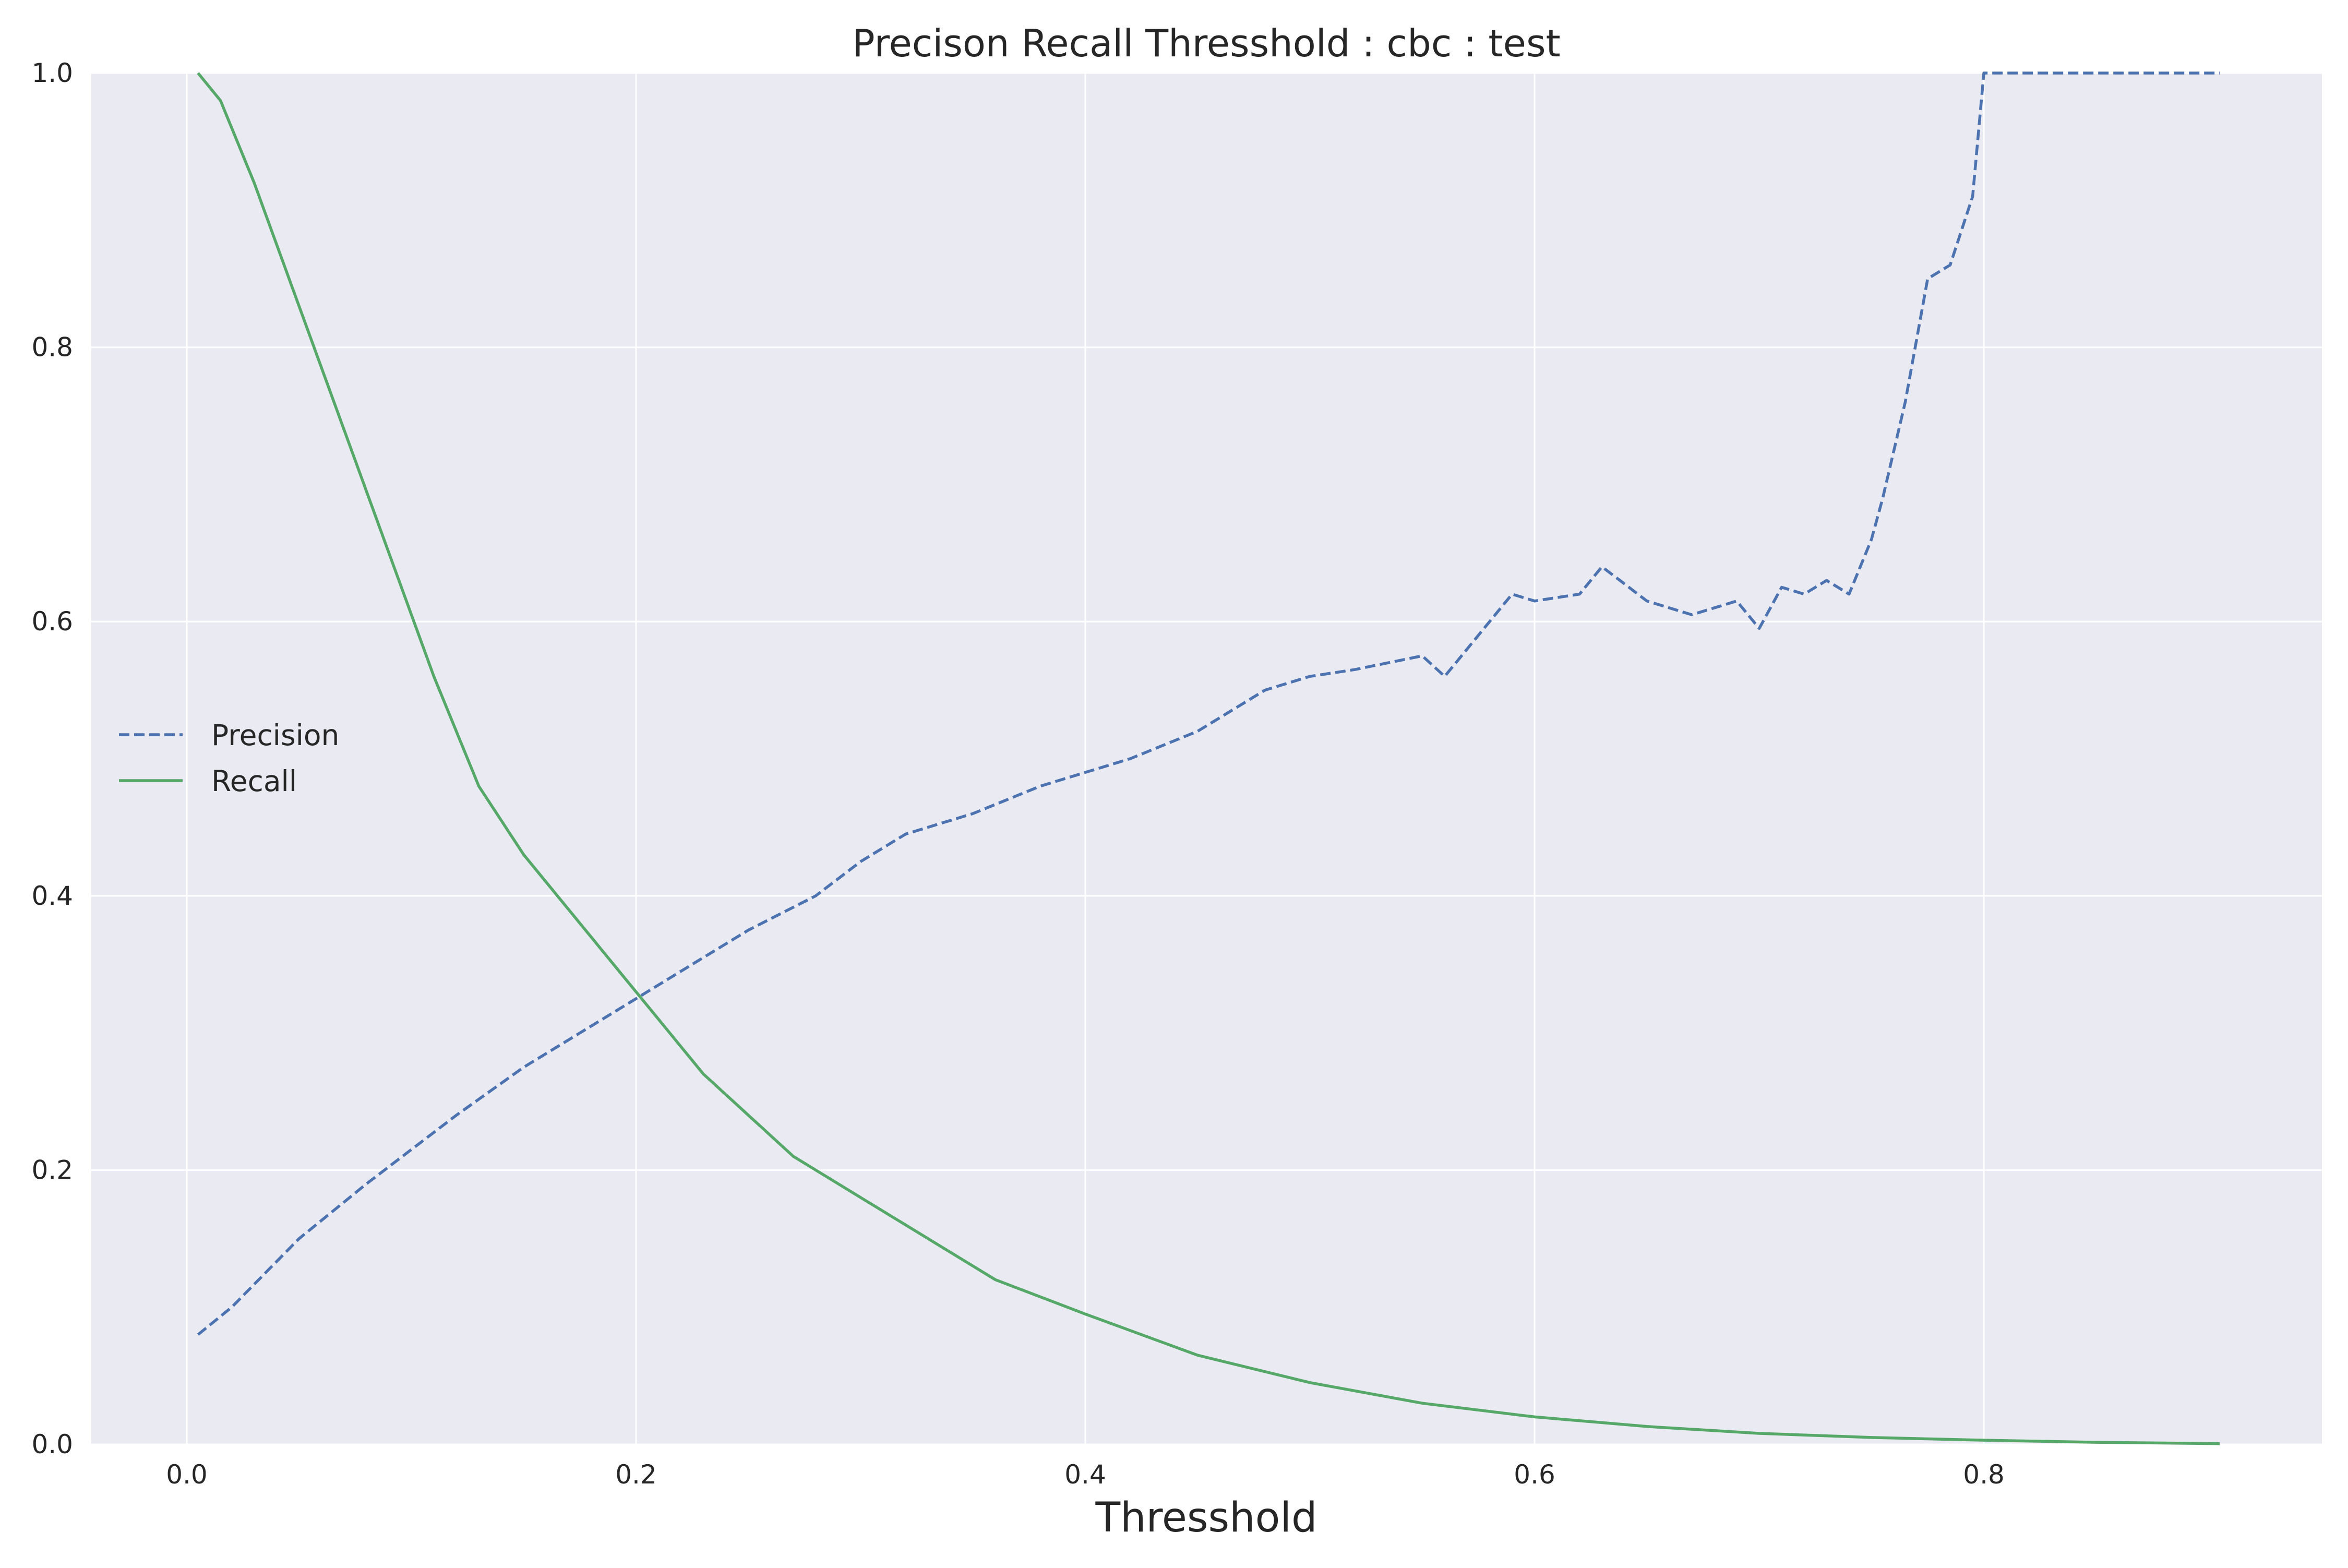  Describe the element at coordinates (229, 758) in the screenshot. I see `legend: Precision Recall` at that location.